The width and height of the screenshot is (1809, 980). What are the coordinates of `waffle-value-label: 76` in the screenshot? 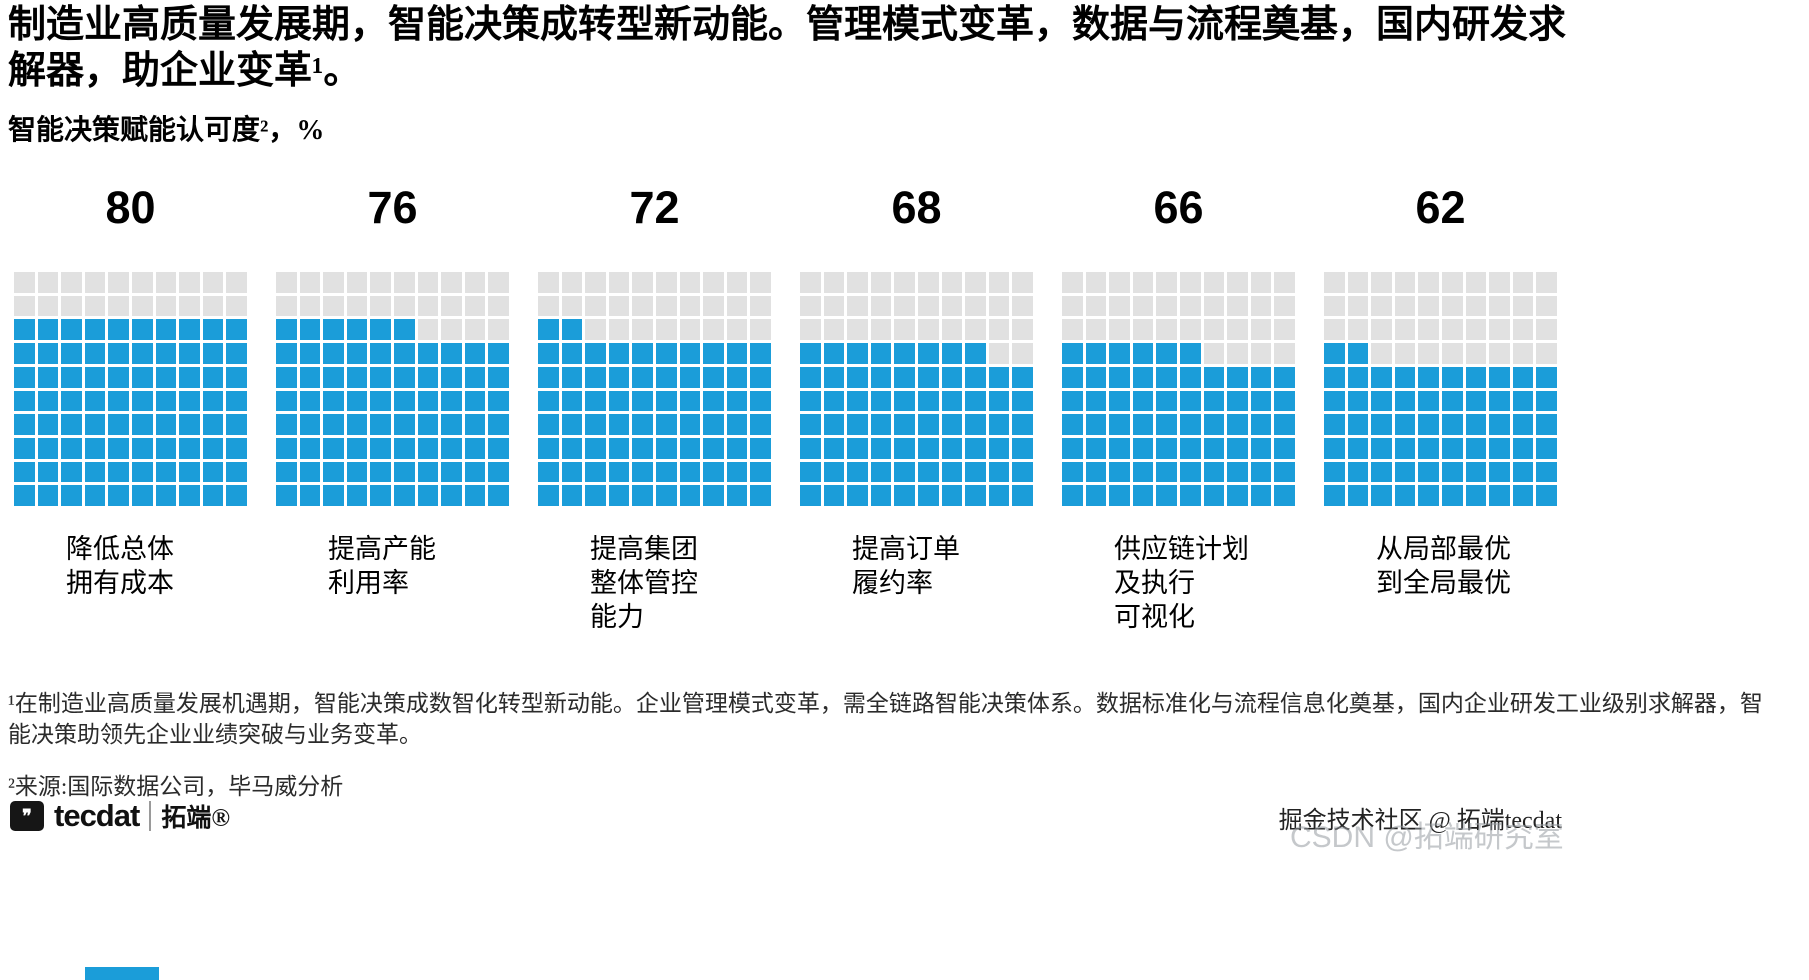 It's located at (392, 207).